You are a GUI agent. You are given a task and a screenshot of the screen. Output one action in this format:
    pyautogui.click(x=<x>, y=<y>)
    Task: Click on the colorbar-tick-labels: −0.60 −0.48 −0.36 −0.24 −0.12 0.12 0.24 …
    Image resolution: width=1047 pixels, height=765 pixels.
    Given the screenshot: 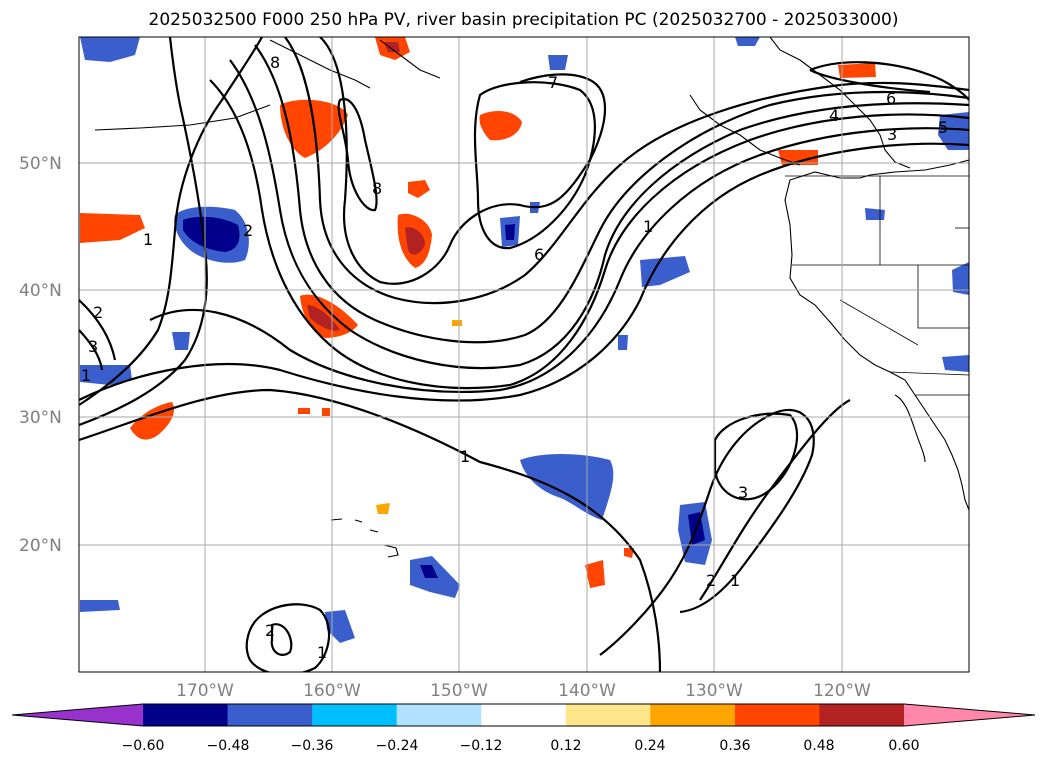 What is the action you would take?
    pyautogui.click(x=521, y=746)
    